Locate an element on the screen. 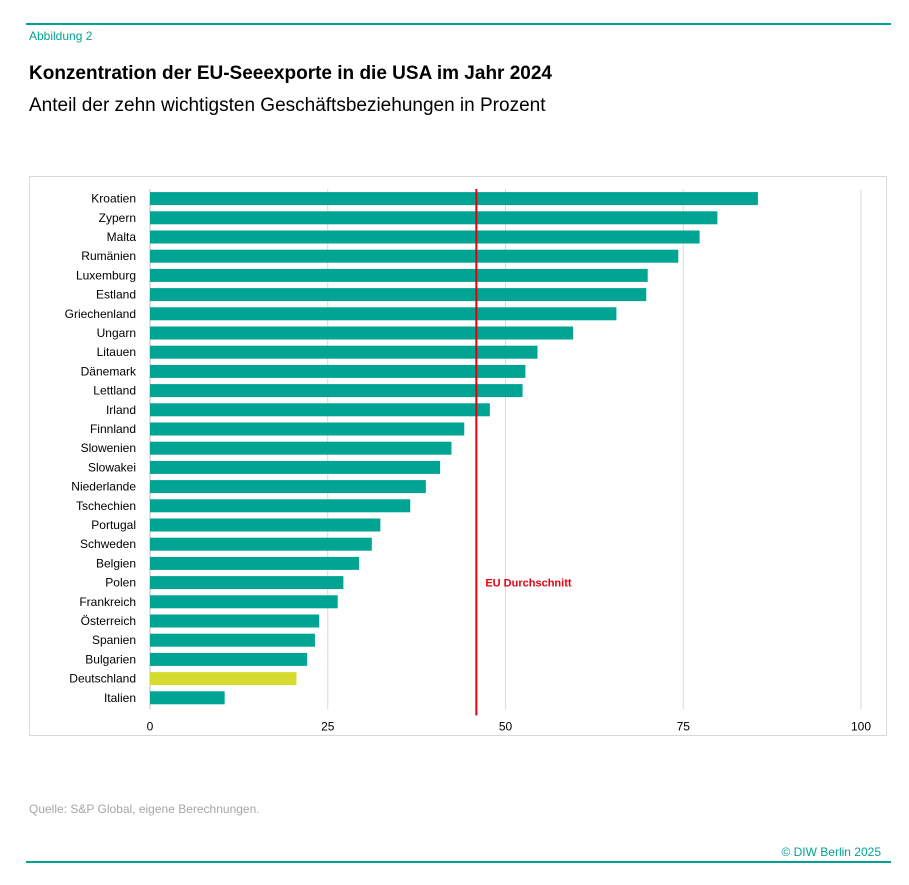 The width and height of the screenshot is (909, 885). bar-slowenien is located at coordinates (301, 448).